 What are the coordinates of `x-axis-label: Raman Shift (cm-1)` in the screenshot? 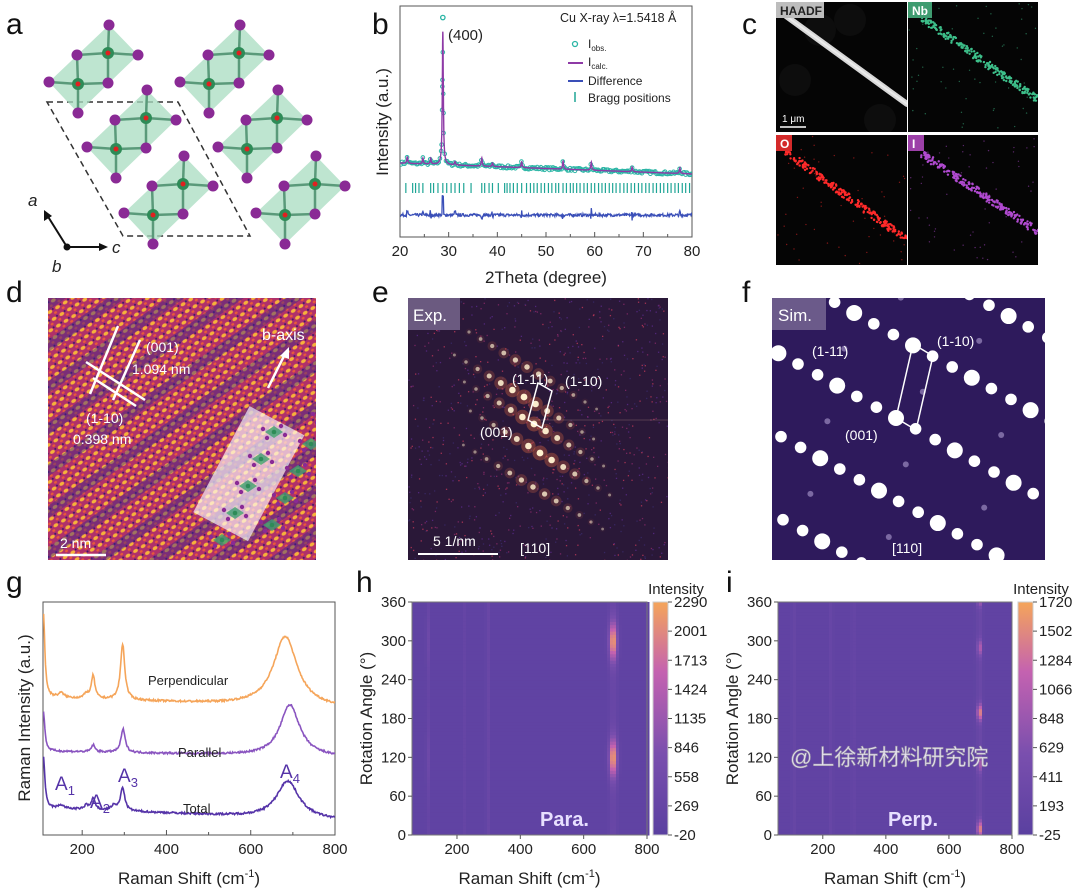 It's located at (189, 878).